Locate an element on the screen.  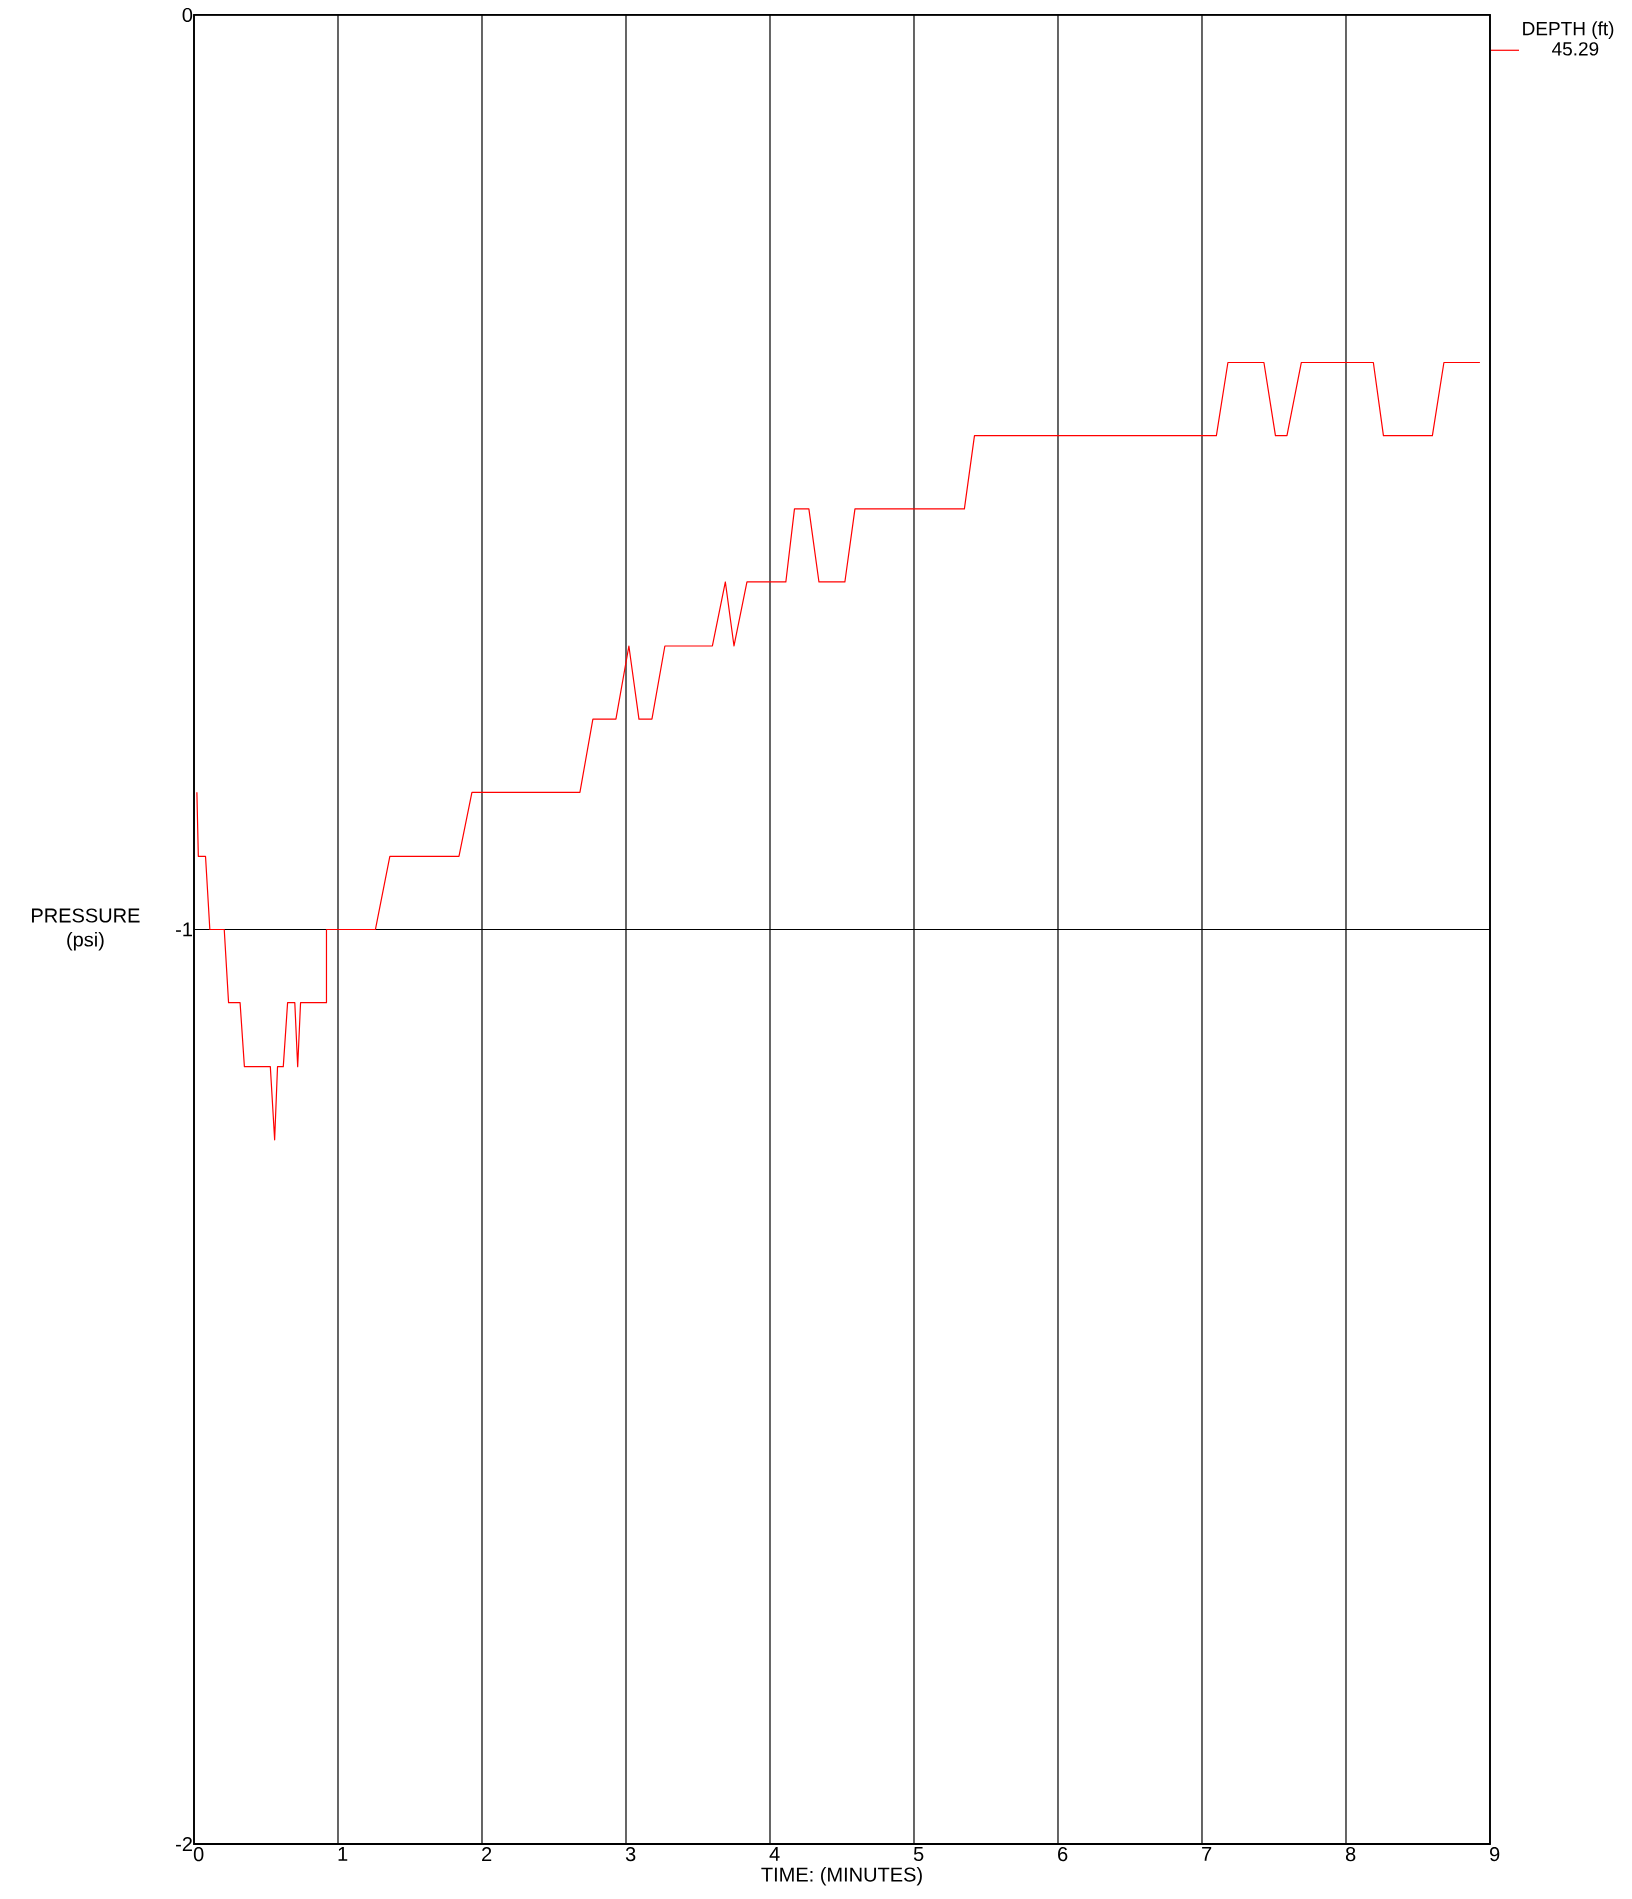
x-tick-label: 3 is located at coordinates (630, 1854).